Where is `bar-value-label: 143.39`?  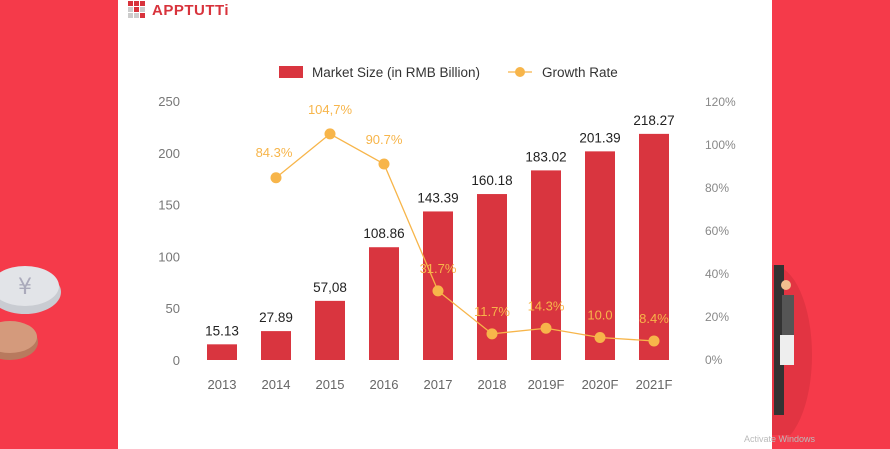
bar-value-label: 143.39 is located at coordinates (437, 197).